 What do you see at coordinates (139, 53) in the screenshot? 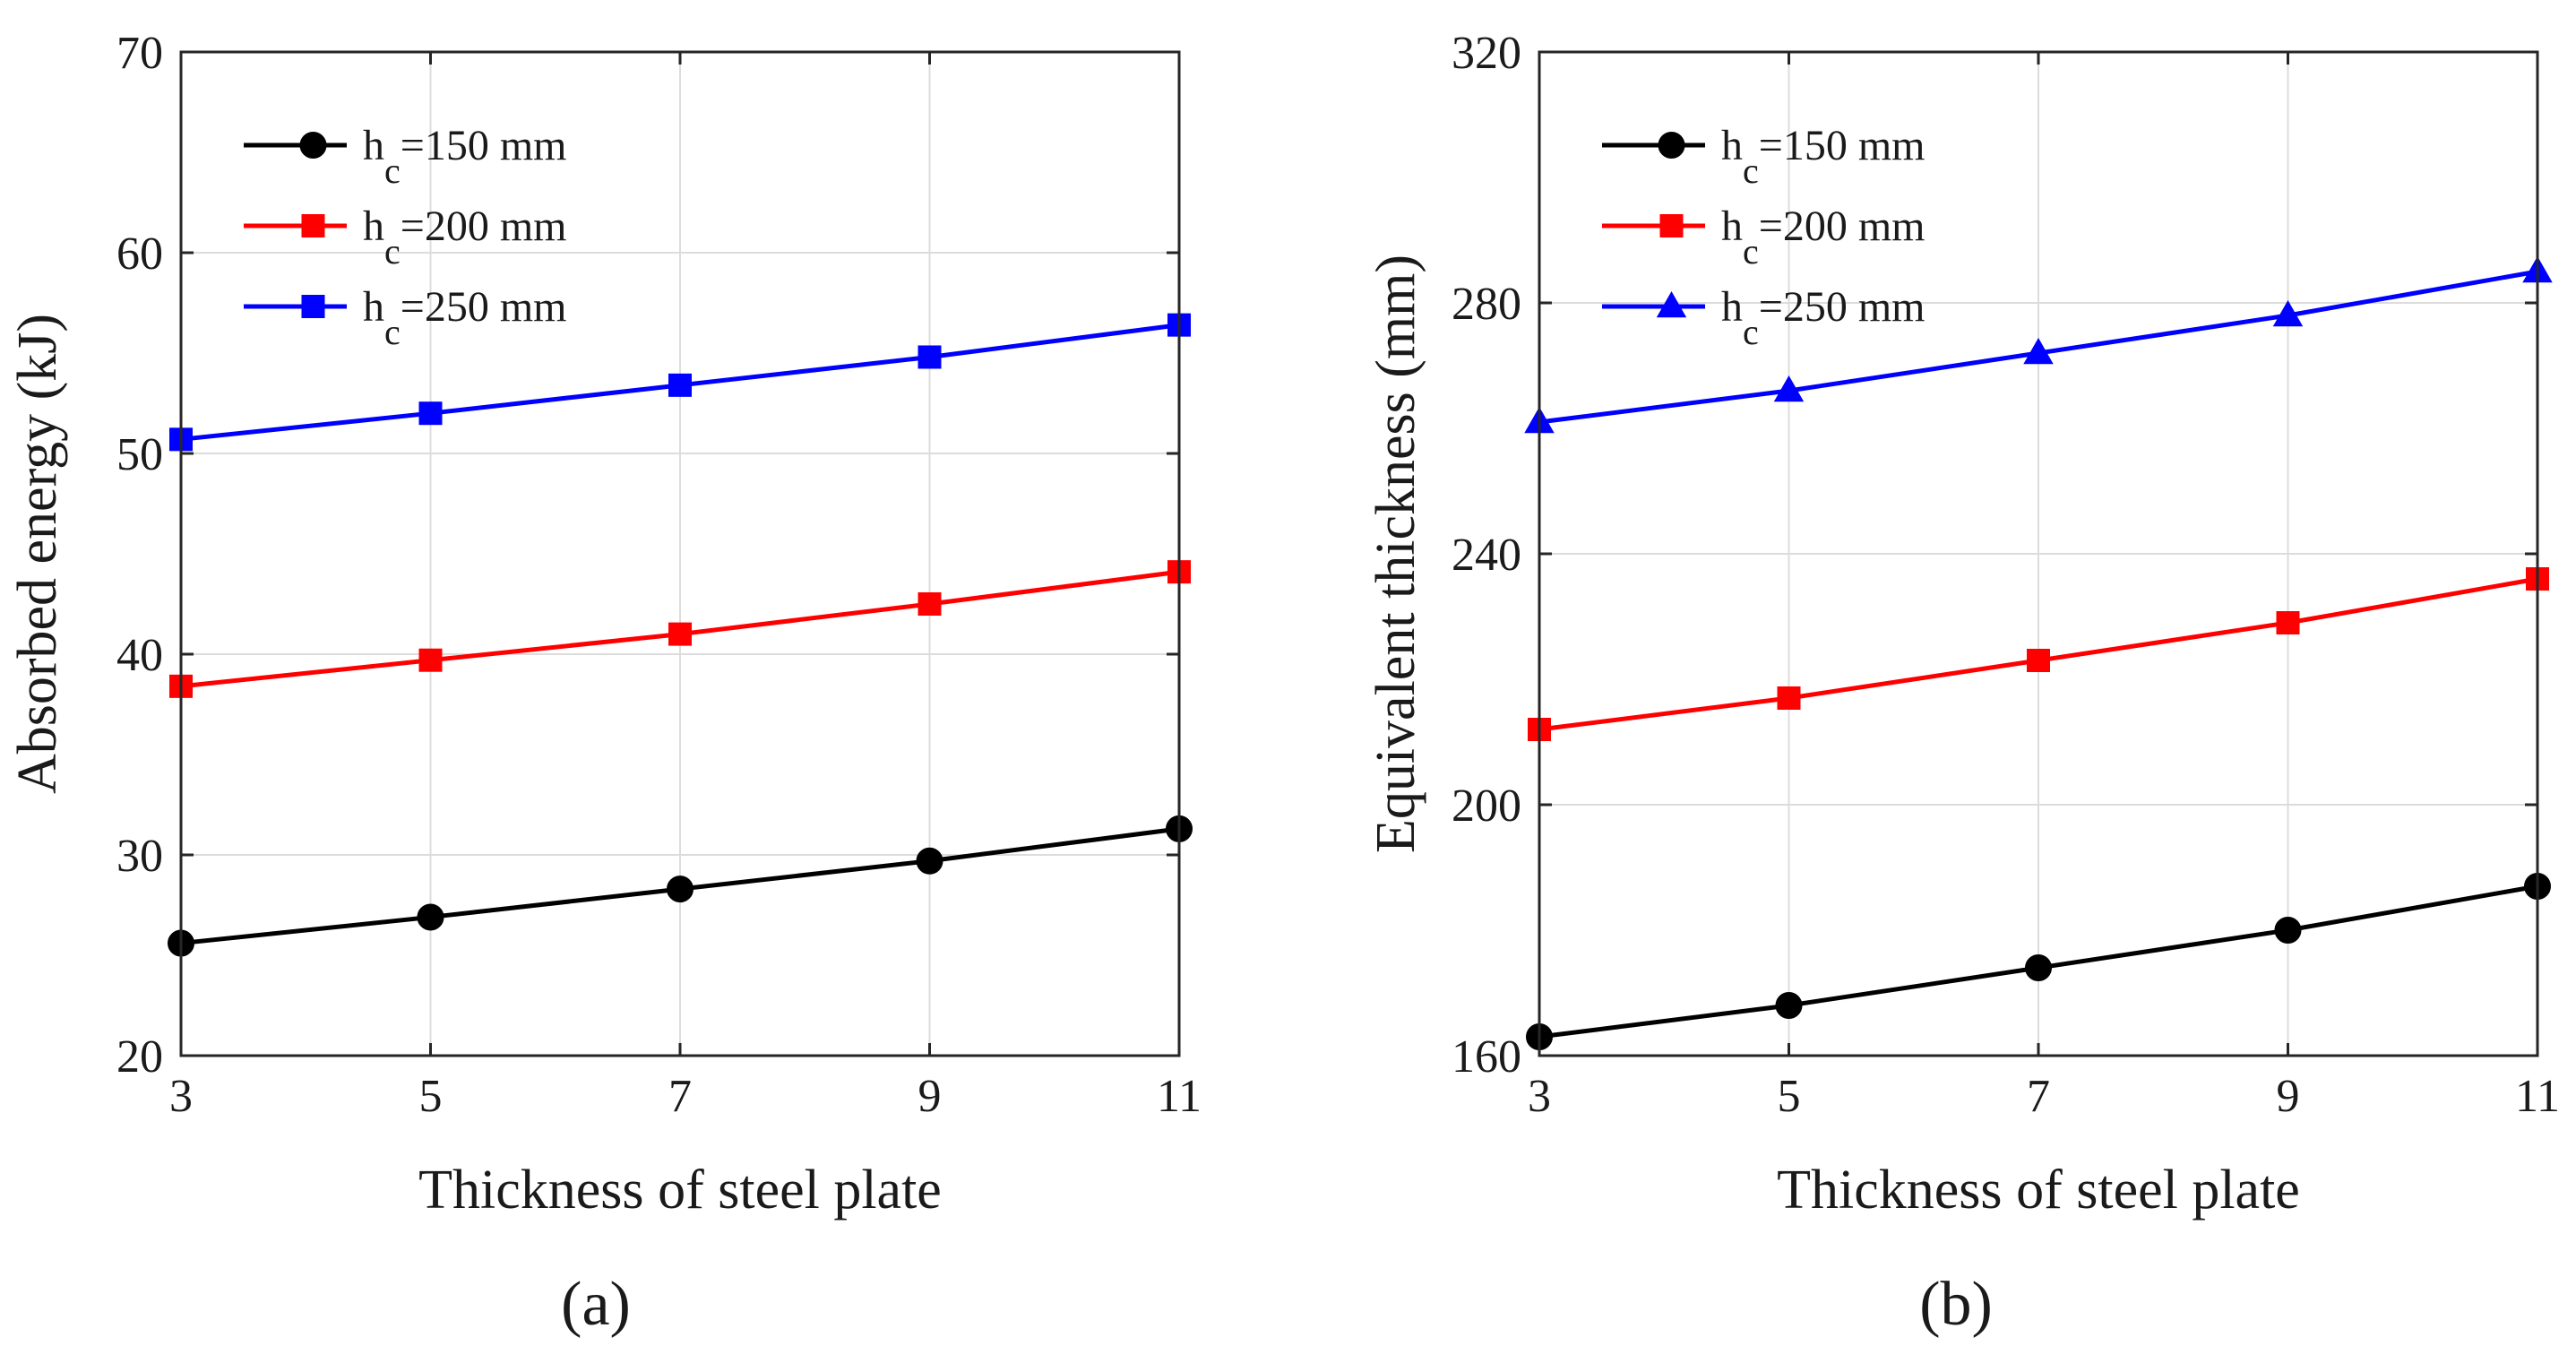
I see `y-tick-label: 70` at bounding box center [139, 53].